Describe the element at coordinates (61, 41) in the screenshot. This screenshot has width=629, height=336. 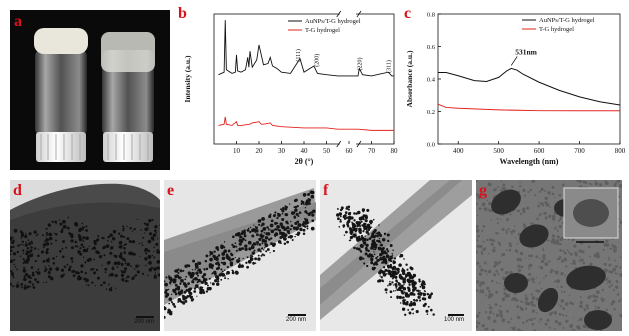
I see `left-vial-gel` at that location.